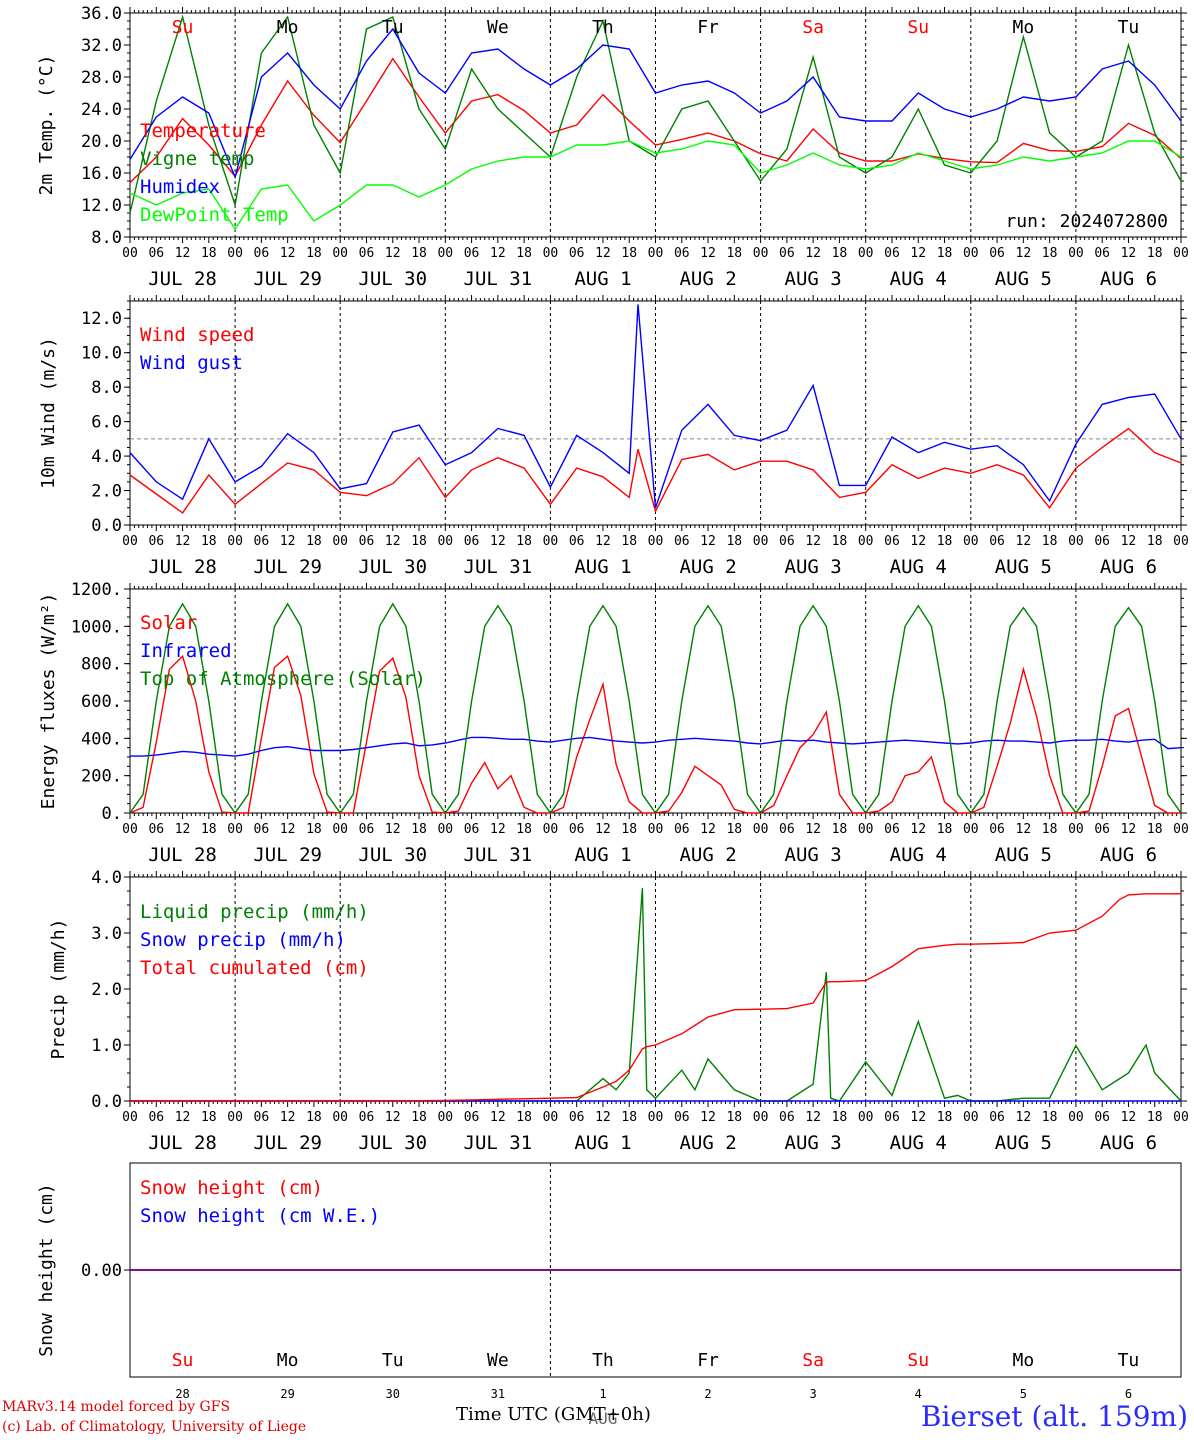 The height and width of the screenshot is (1440, 1194). What do you see at coordinates (101, 174) in the screenshot?
I see `y-tick-label: 16.0` at bounding box center [101, 174].